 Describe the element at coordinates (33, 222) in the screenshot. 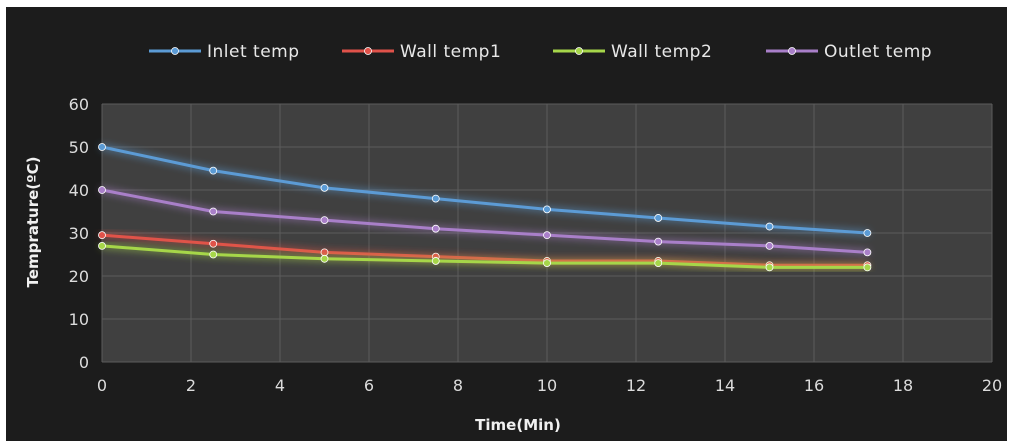

I see `y-axis-title: Temprature(ºC)` at that location.